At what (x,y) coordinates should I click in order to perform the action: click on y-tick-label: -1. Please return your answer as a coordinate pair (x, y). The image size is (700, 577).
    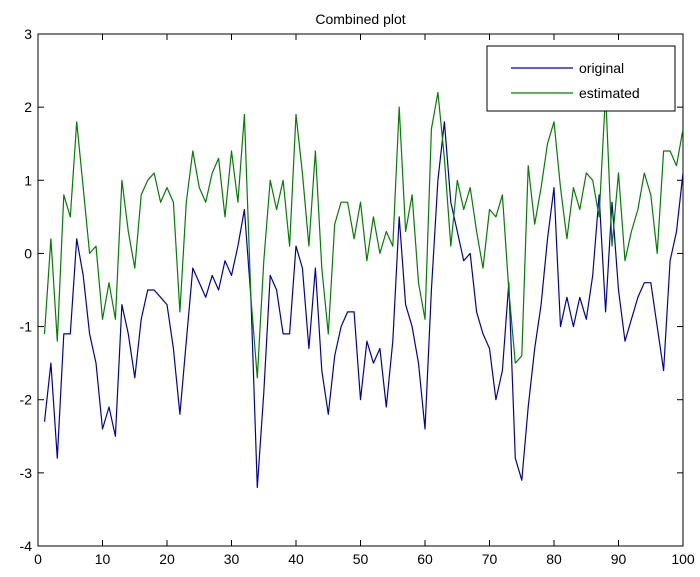
    Looking at the image, I should click on (26, 327).